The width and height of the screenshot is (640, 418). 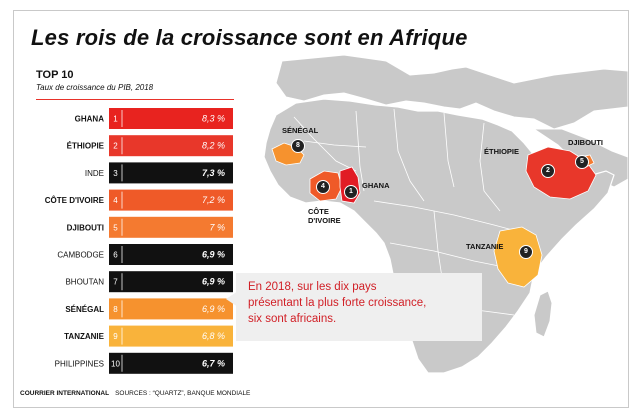 I want to click on category-label: BHOUTAN, so click(x=84, y=282).